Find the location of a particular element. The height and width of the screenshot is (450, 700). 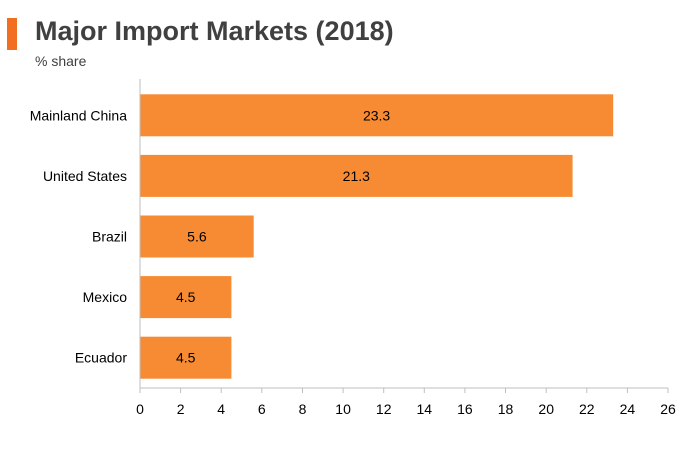

category-label-4: Ecuador is located at coordinates (101, 358).